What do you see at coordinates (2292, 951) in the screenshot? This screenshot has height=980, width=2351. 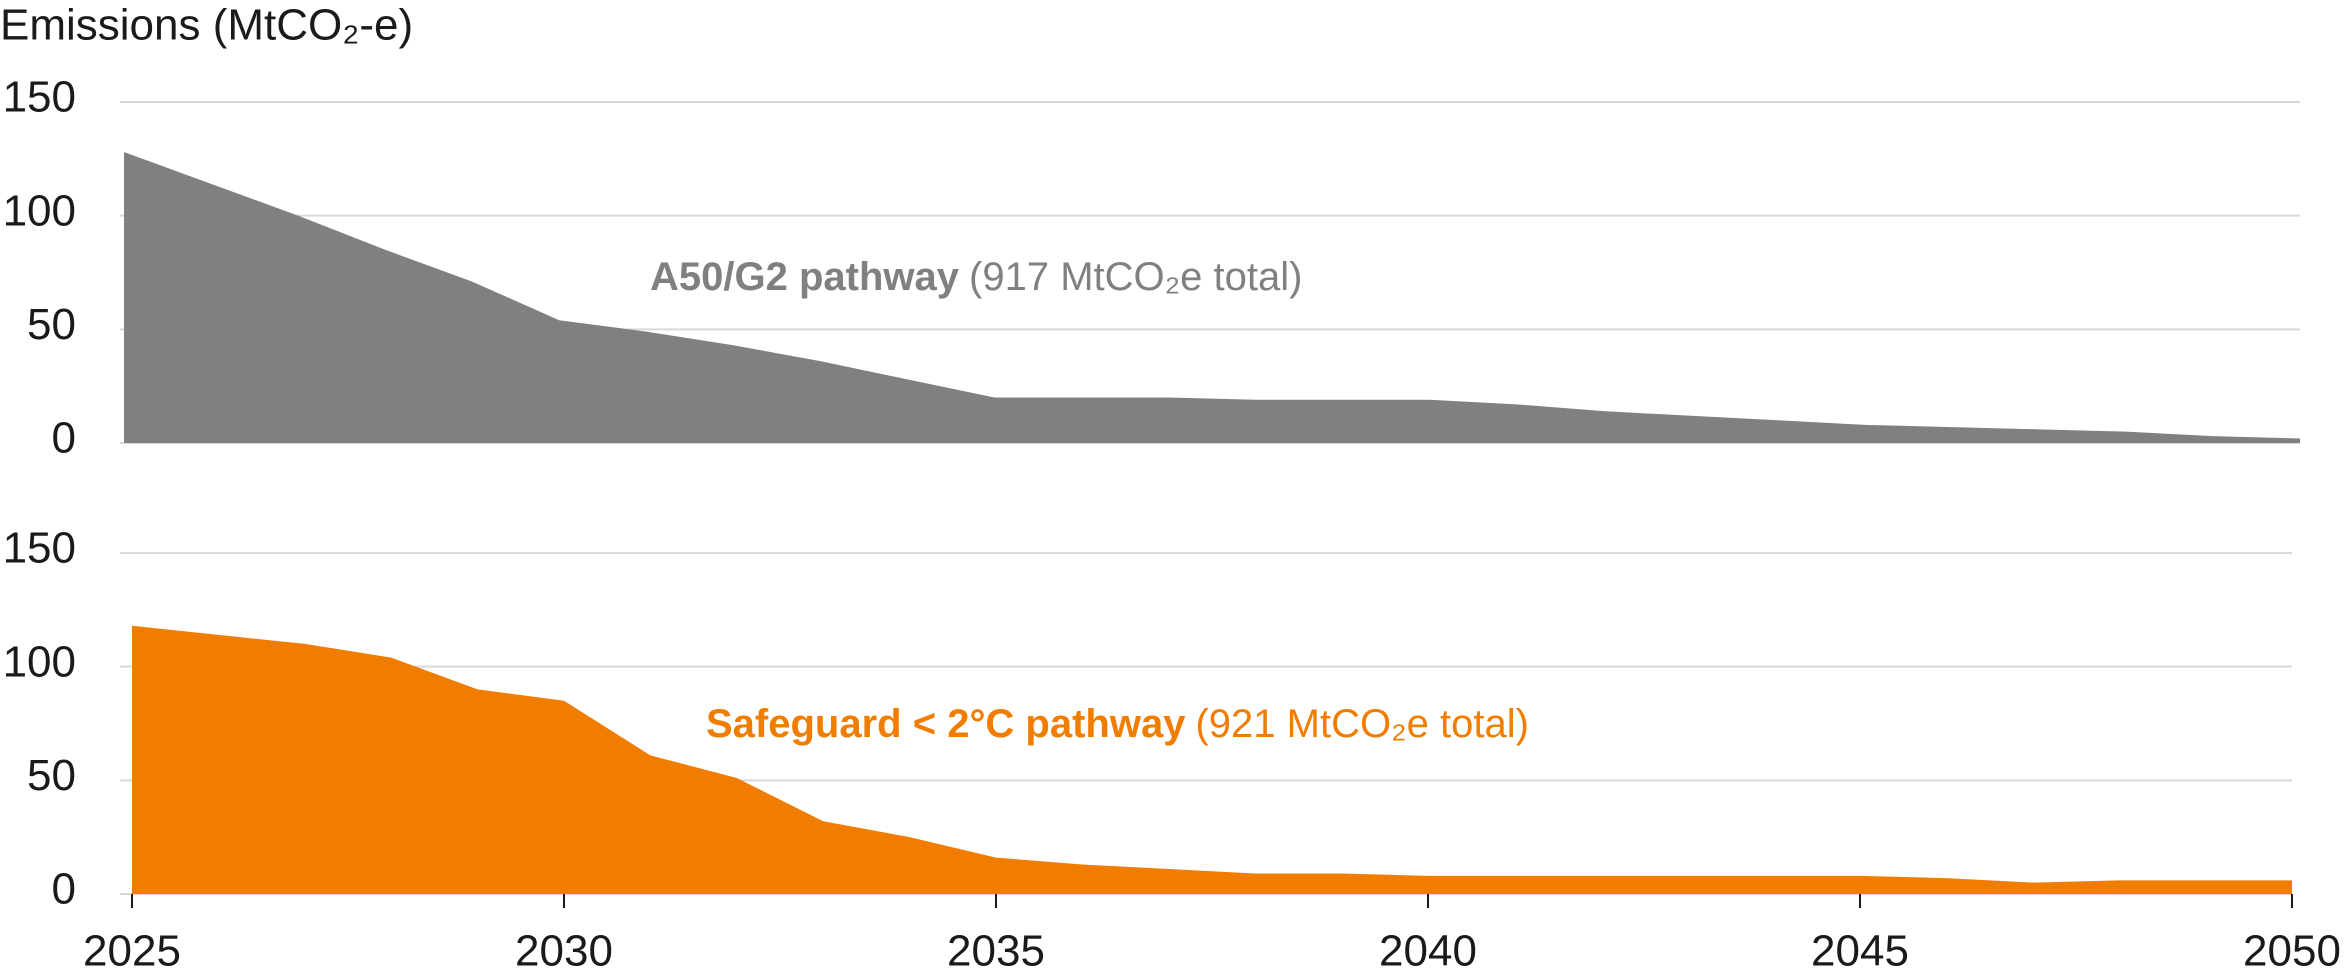 I see `x-tick-label: 2050` at bounding box center [2292, 951].